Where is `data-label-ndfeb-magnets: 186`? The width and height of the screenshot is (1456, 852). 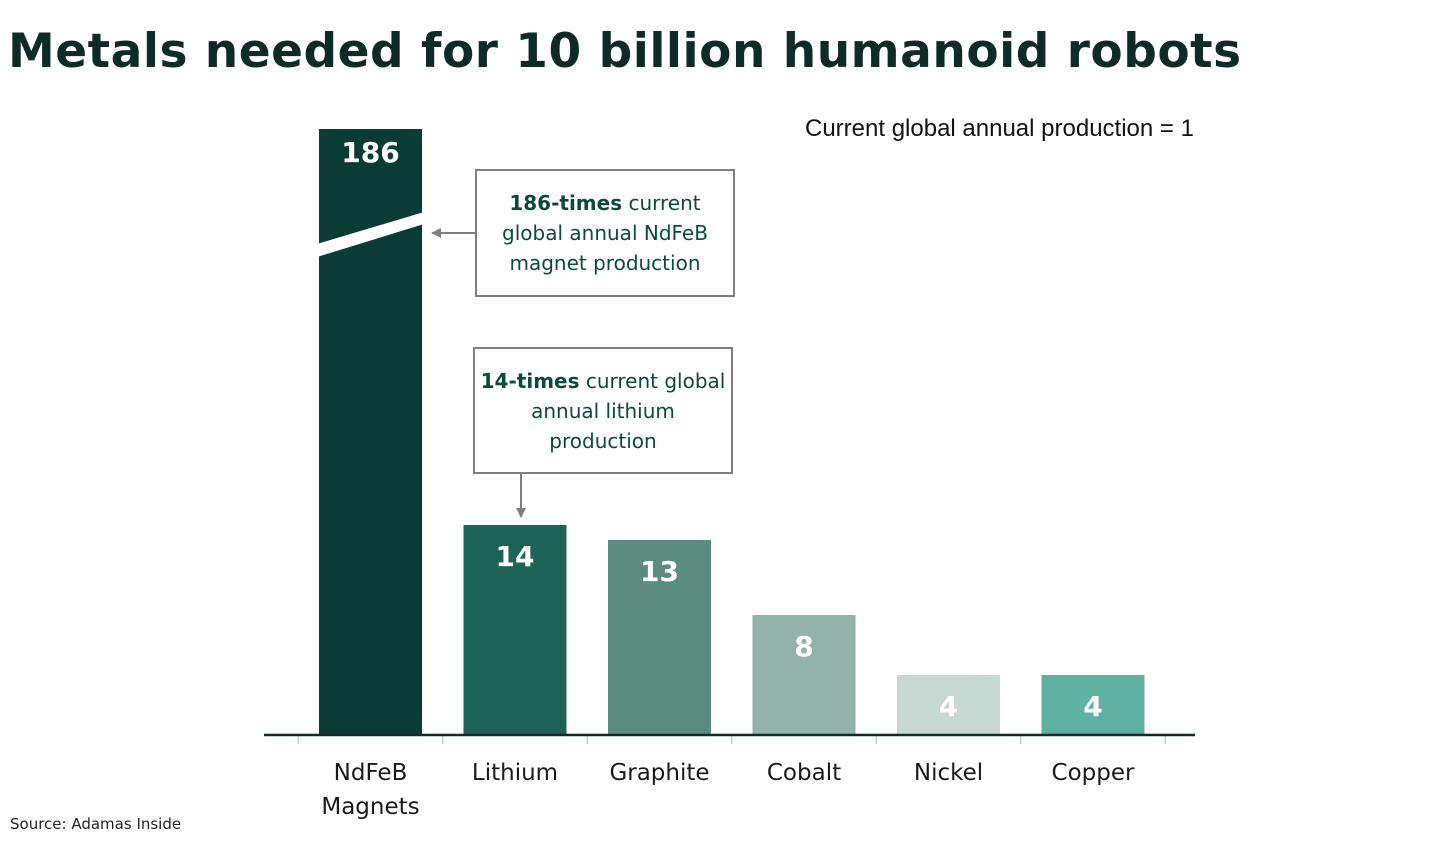 data-label-ndfeb-magnets: 186 is located at coordinates (370, 152).